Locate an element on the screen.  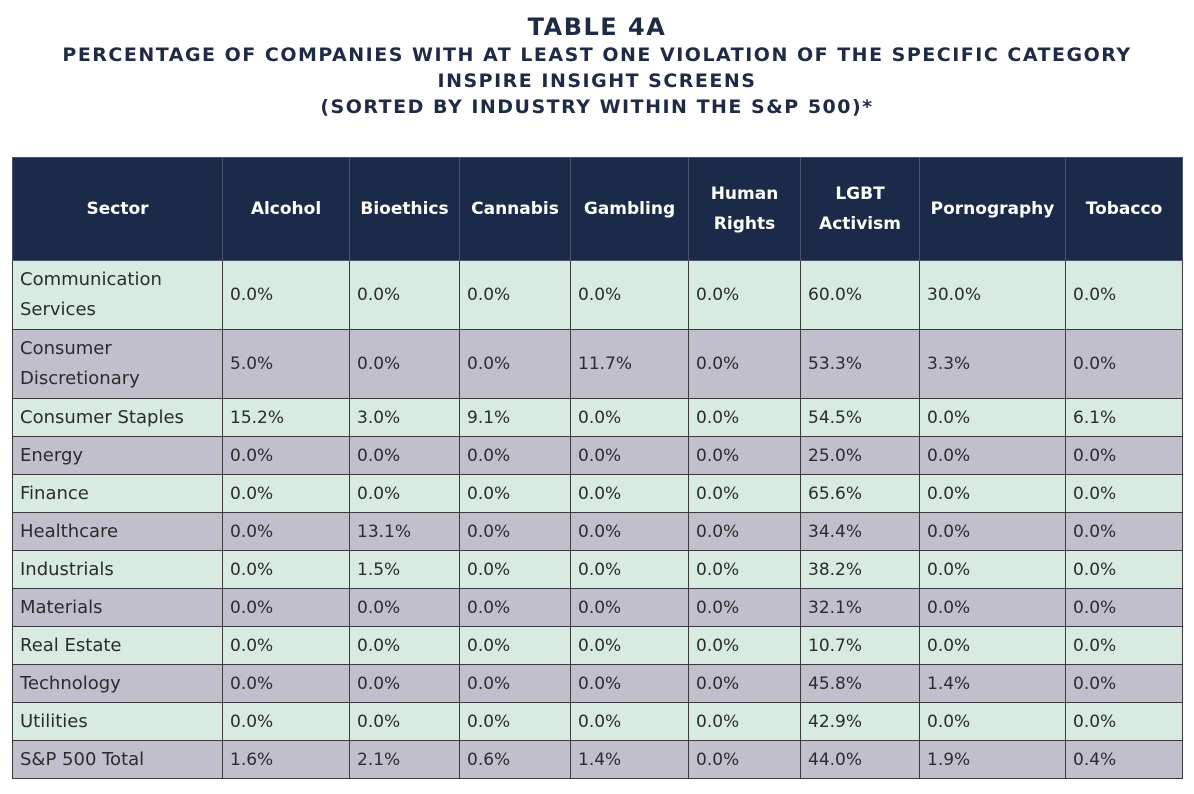
value-cell: 1.6% is located at coordinates (286, 759).